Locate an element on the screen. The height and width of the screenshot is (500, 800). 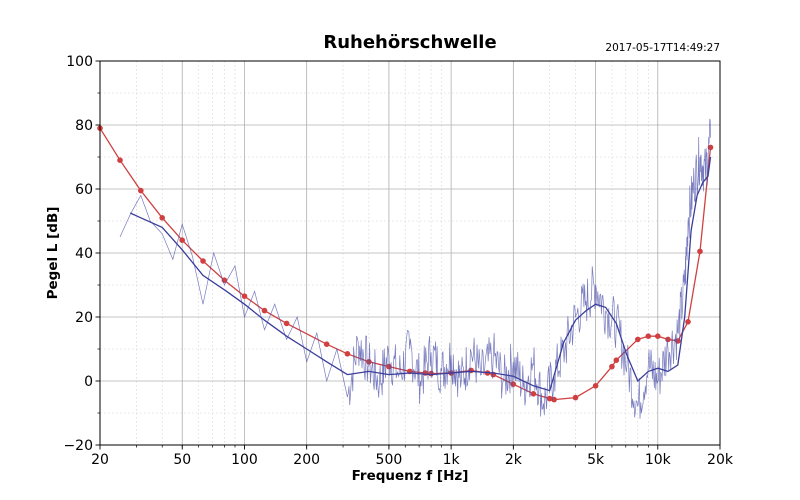
y-tick-label: 0 is located at coordinates (88, 382).